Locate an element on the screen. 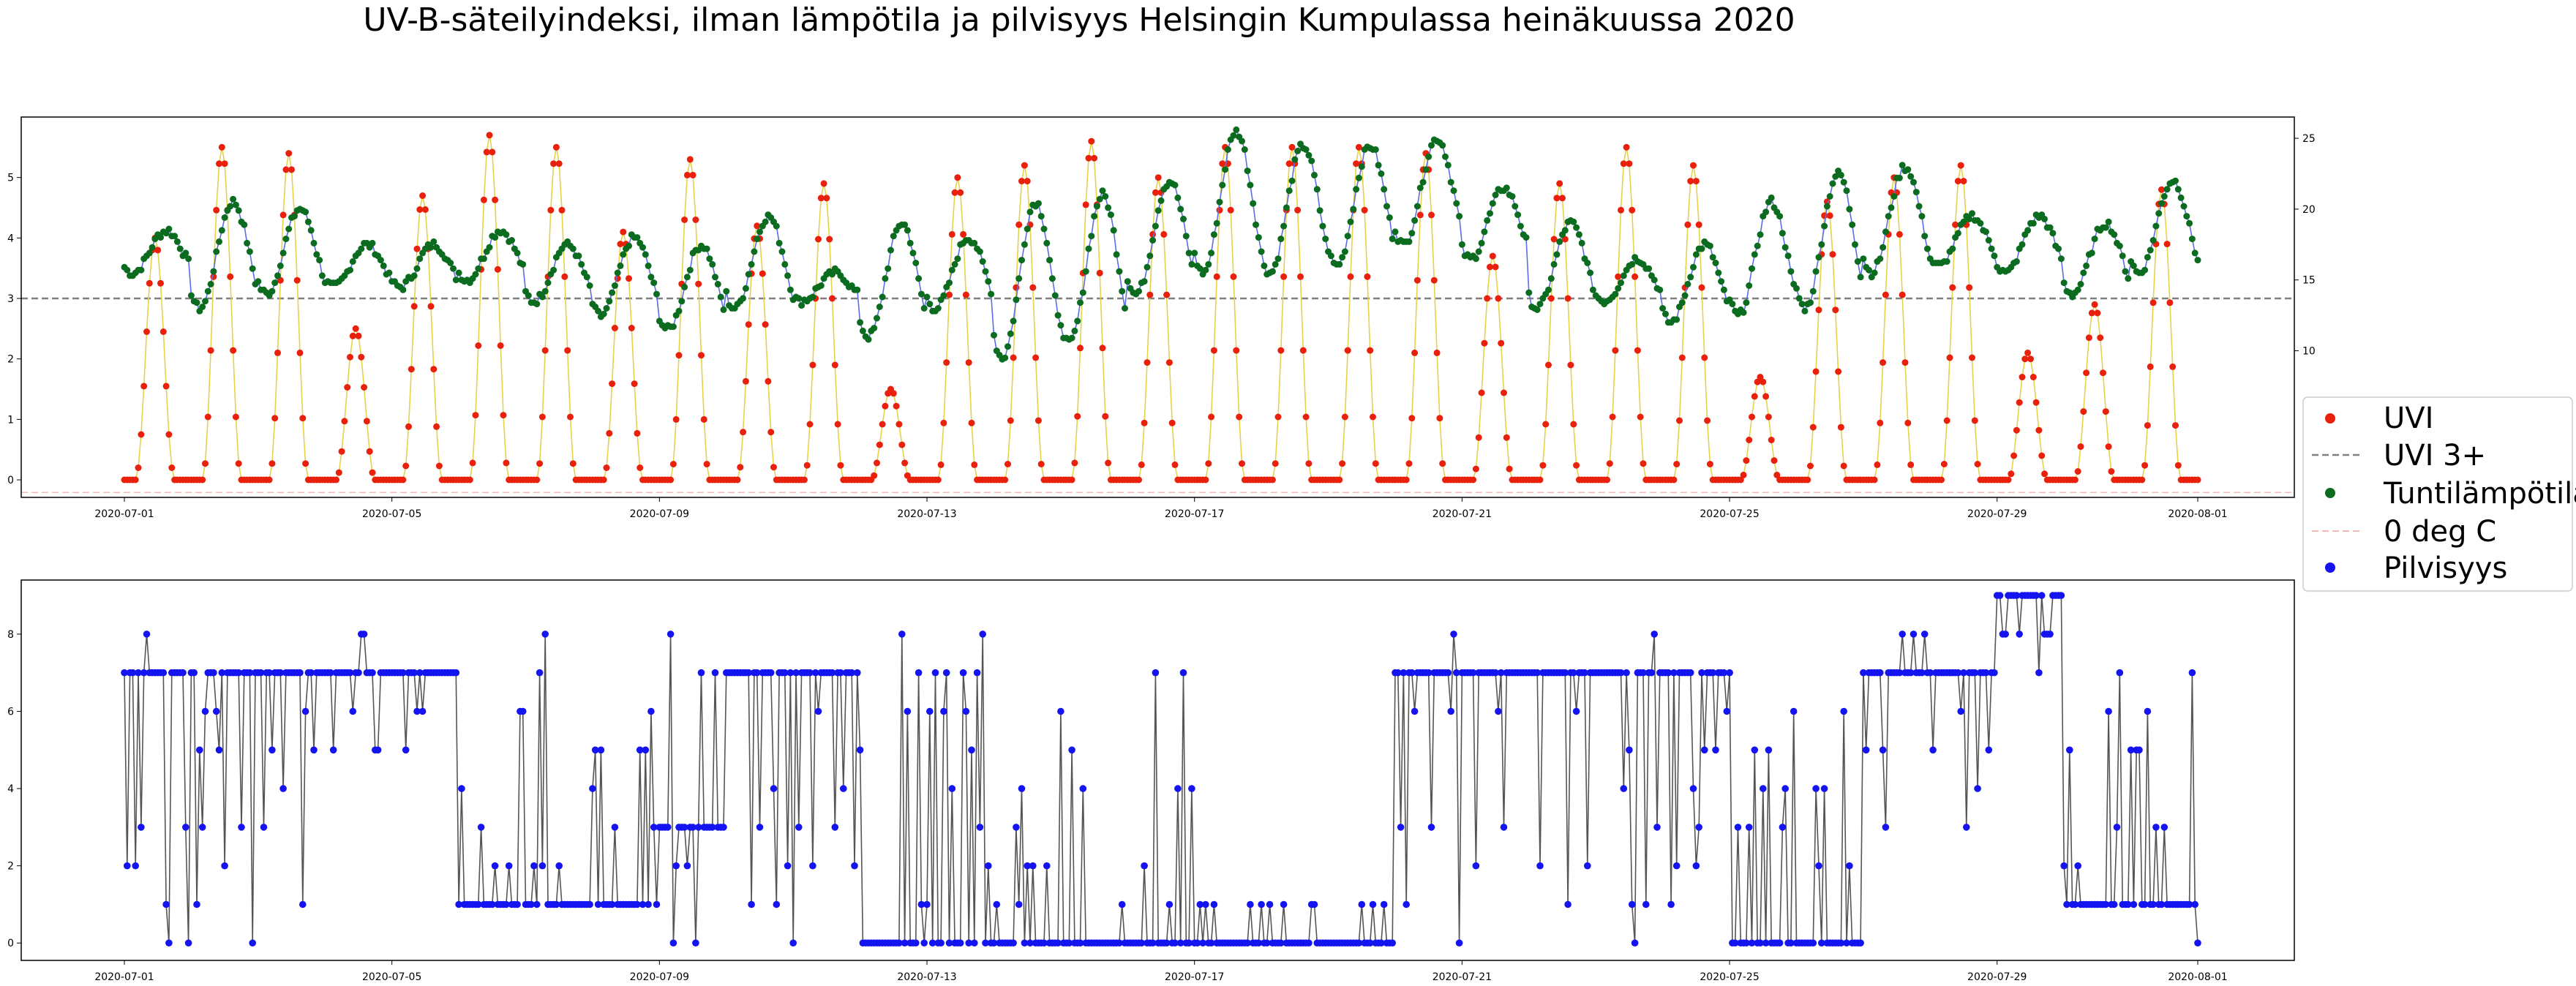 Image resolution: width=2576 pixels, height=986 pixels. x-tick-label: 2020-07-09 is located at coordinates (659, 514).